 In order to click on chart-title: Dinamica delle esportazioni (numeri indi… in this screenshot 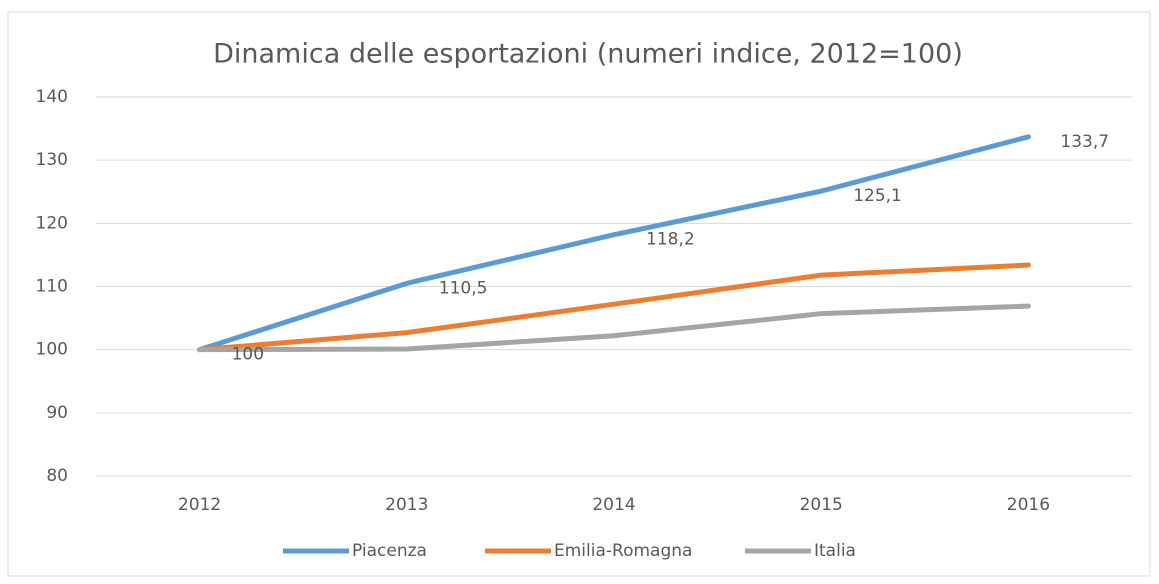, I will do `click(588, 54)`.